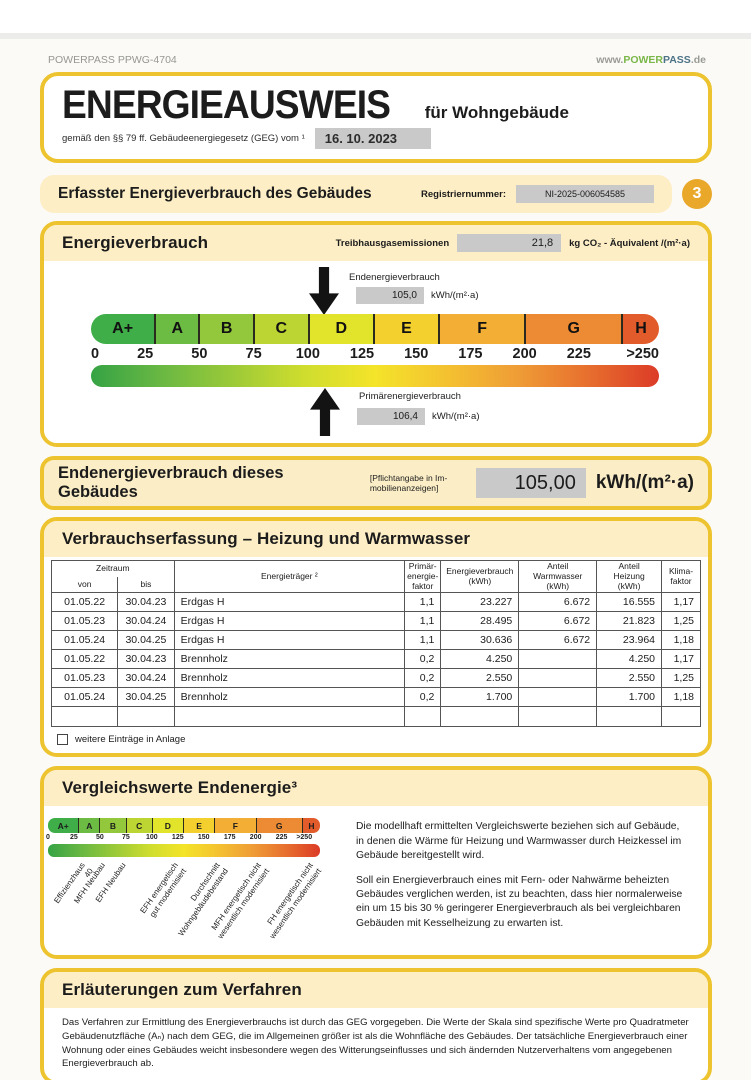 The width and height of the screenshot is (751, 1080). Describe the element at coordinates (394, 277) in the screenshot. I see `endenergie-pointer-label: Endenergieverbrauch` at that location.